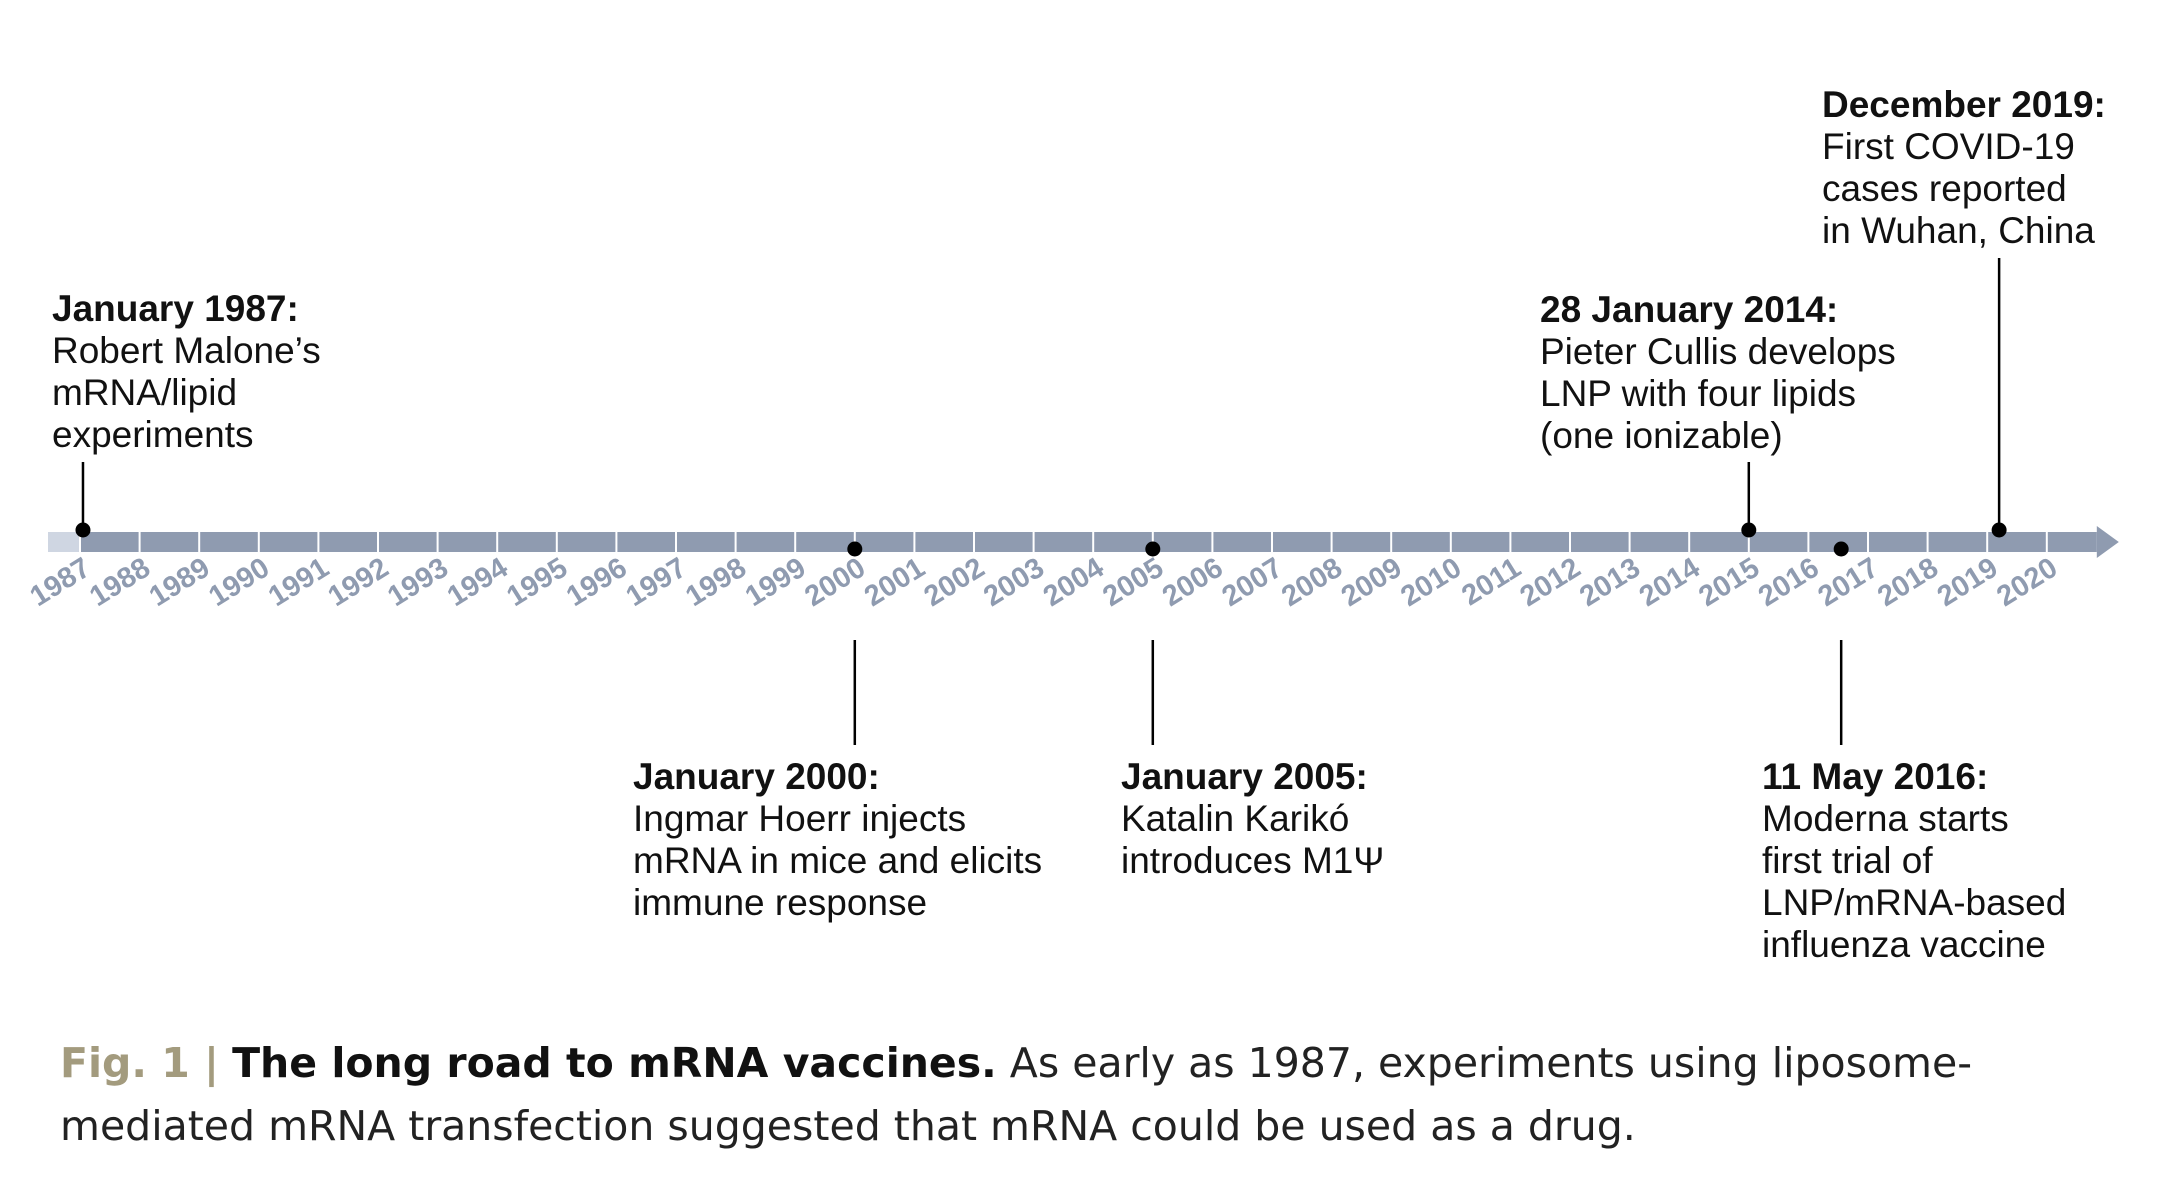 The image size is (2160, 1184). I want to click on year-label-2008: 2008, so click(1312, 582).